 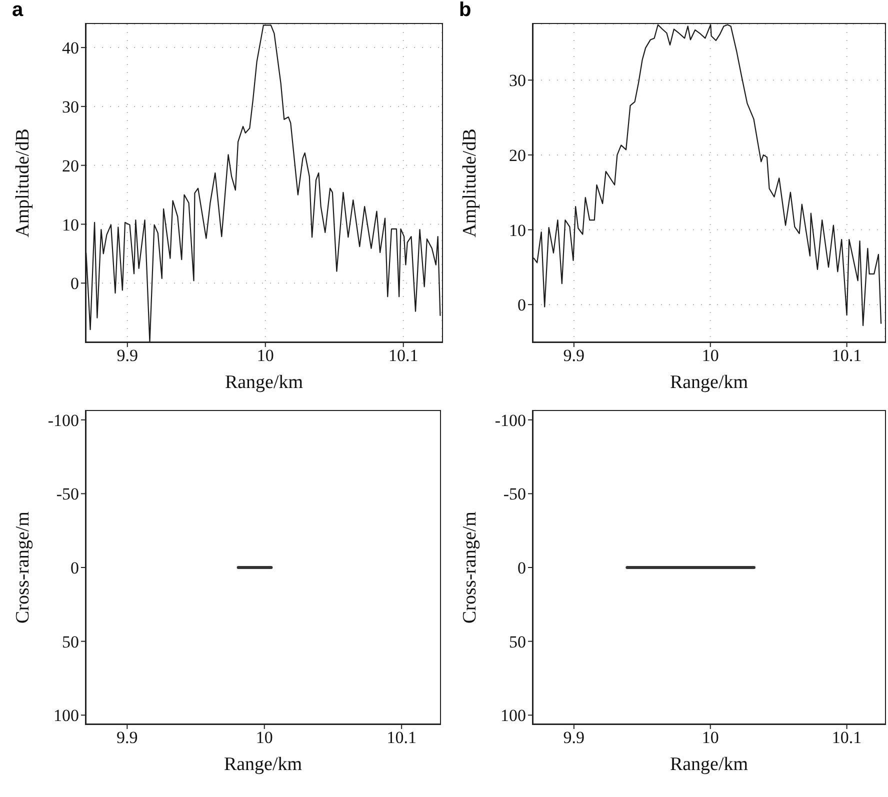 What do you see at coordinates (465, 11) in the screenshot?
I see `chart-title: b` at bounding box center [465, 11].